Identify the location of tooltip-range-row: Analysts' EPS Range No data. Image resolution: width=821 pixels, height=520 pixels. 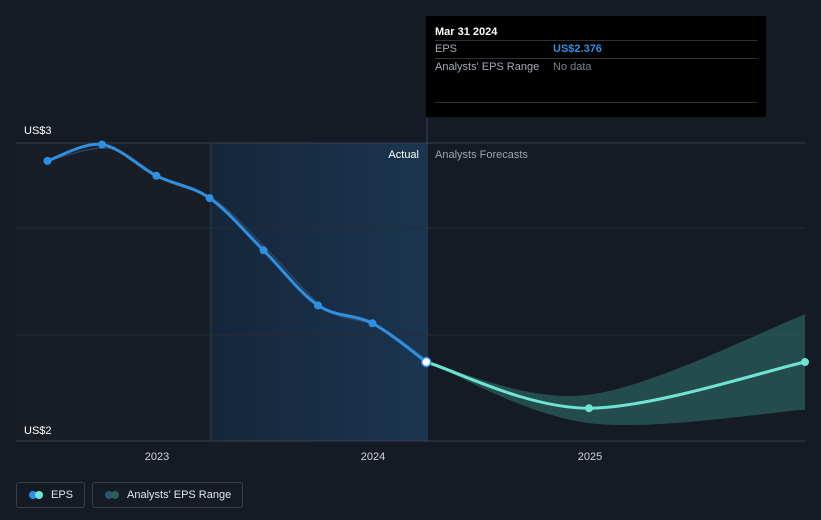
(596, 67).